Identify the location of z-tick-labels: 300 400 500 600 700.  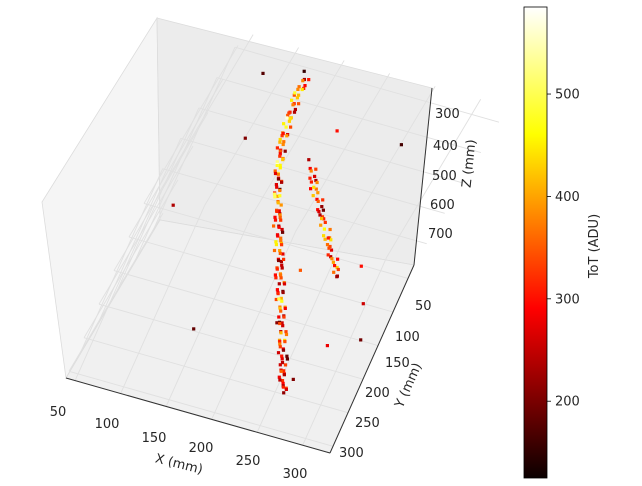
(444, 174).